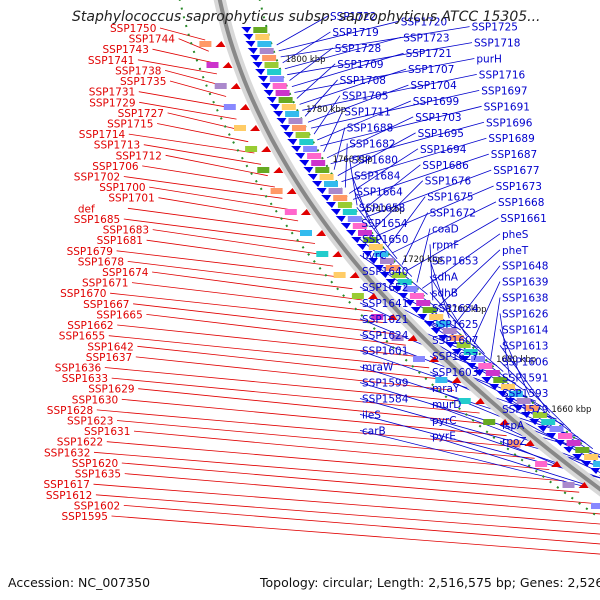  What do you see at coordinates (378, 368) in the screenshot?
I see `right-gene-label: mraW` at bounding box center [378, 368].